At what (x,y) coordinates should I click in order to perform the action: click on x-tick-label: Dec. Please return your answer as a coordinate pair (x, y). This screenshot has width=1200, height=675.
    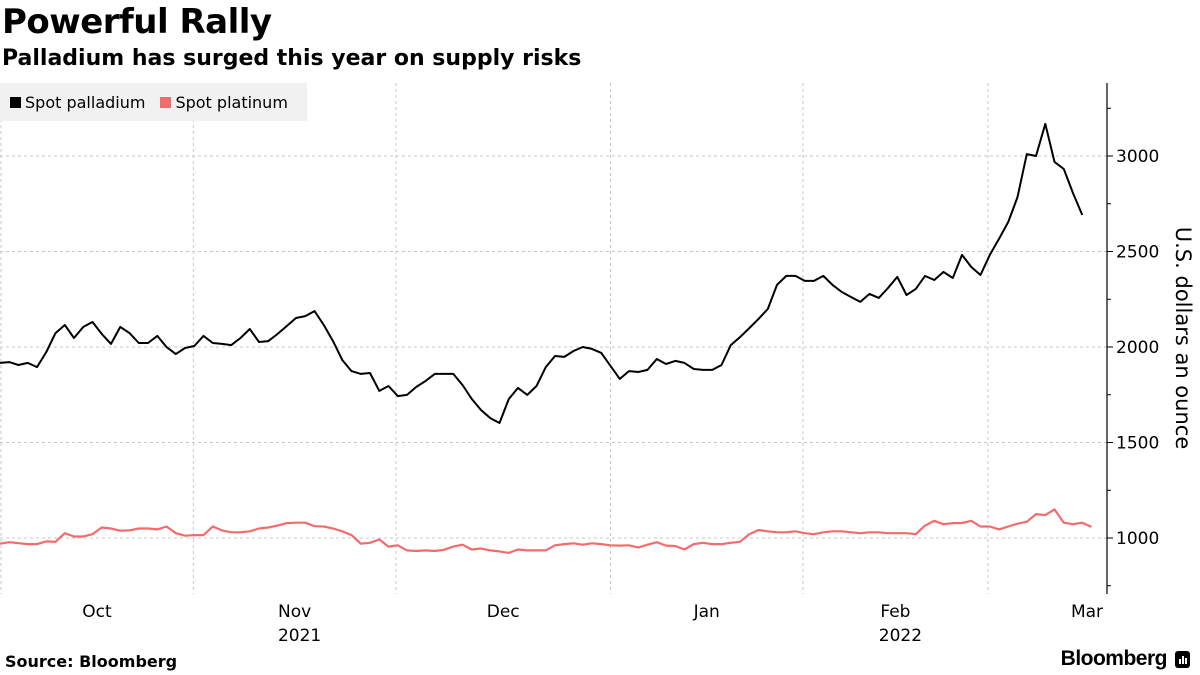
    Looking at the image, I should click on (503, 612).